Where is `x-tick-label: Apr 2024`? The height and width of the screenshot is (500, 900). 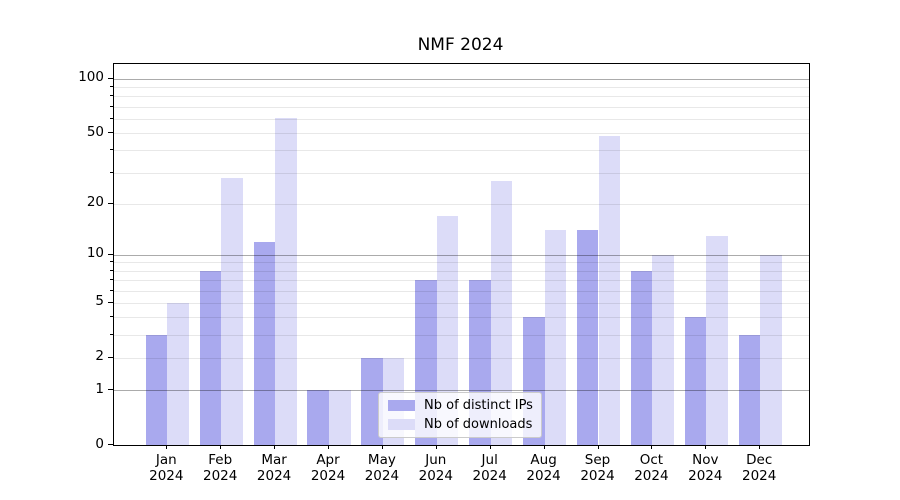
x-tick-label: Apr 2024 is located at coordinates (328, 468).